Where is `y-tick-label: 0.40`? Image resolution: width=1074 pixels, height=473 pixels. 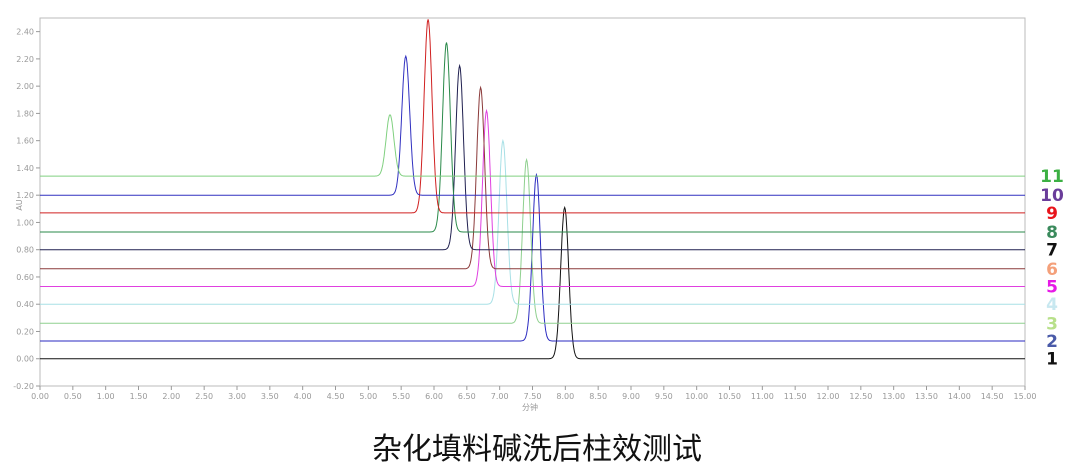
y-tick-label: 0.40 is located at coordinates (25, 304).